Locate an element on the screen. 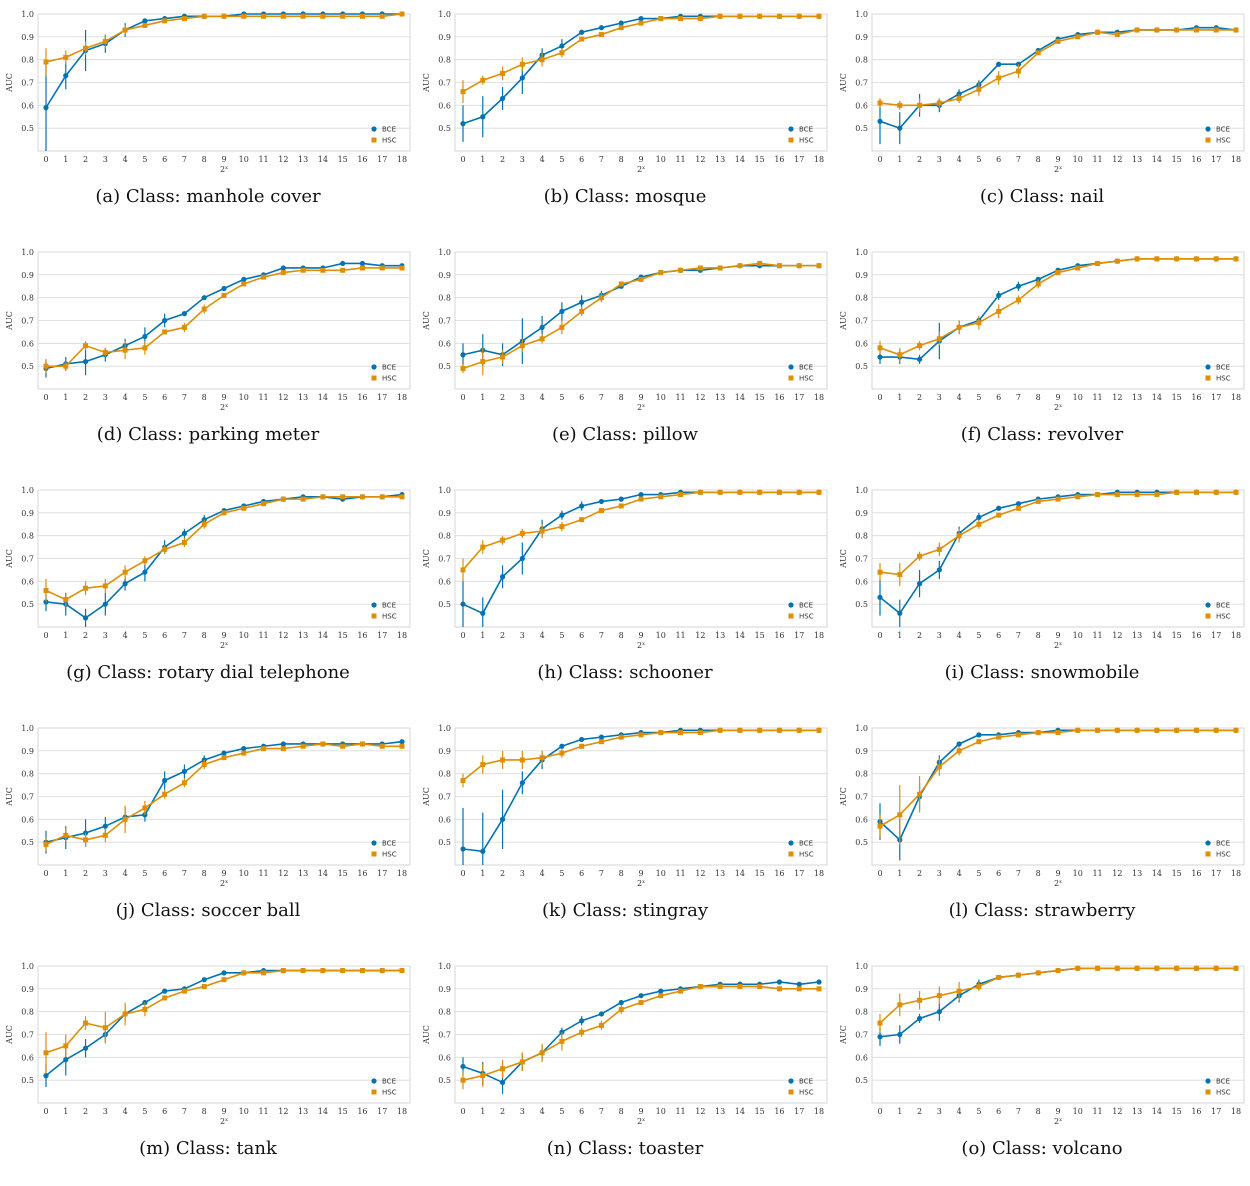  legend-marker-hsc is located at coordinates (374, 378).